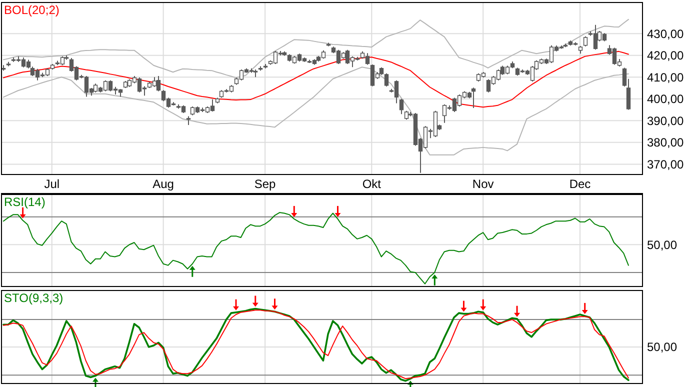 This screenshot has width=690, height=387. Describe the element at coordinates (580, 184) in the screenshot. I see `x-tick-label: Dec` at that location.